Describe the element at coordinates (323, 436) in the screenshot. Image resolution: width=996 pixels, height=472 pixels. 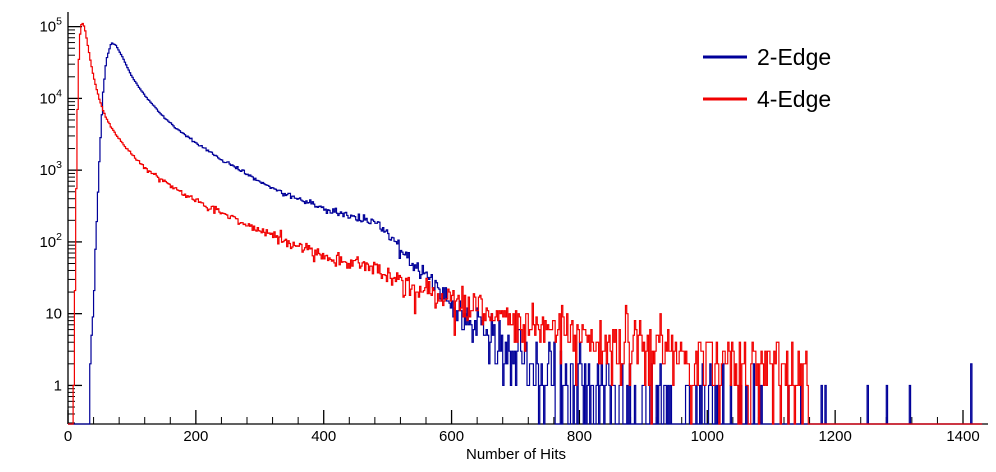
I see `x-tick-label: 400` at that location.